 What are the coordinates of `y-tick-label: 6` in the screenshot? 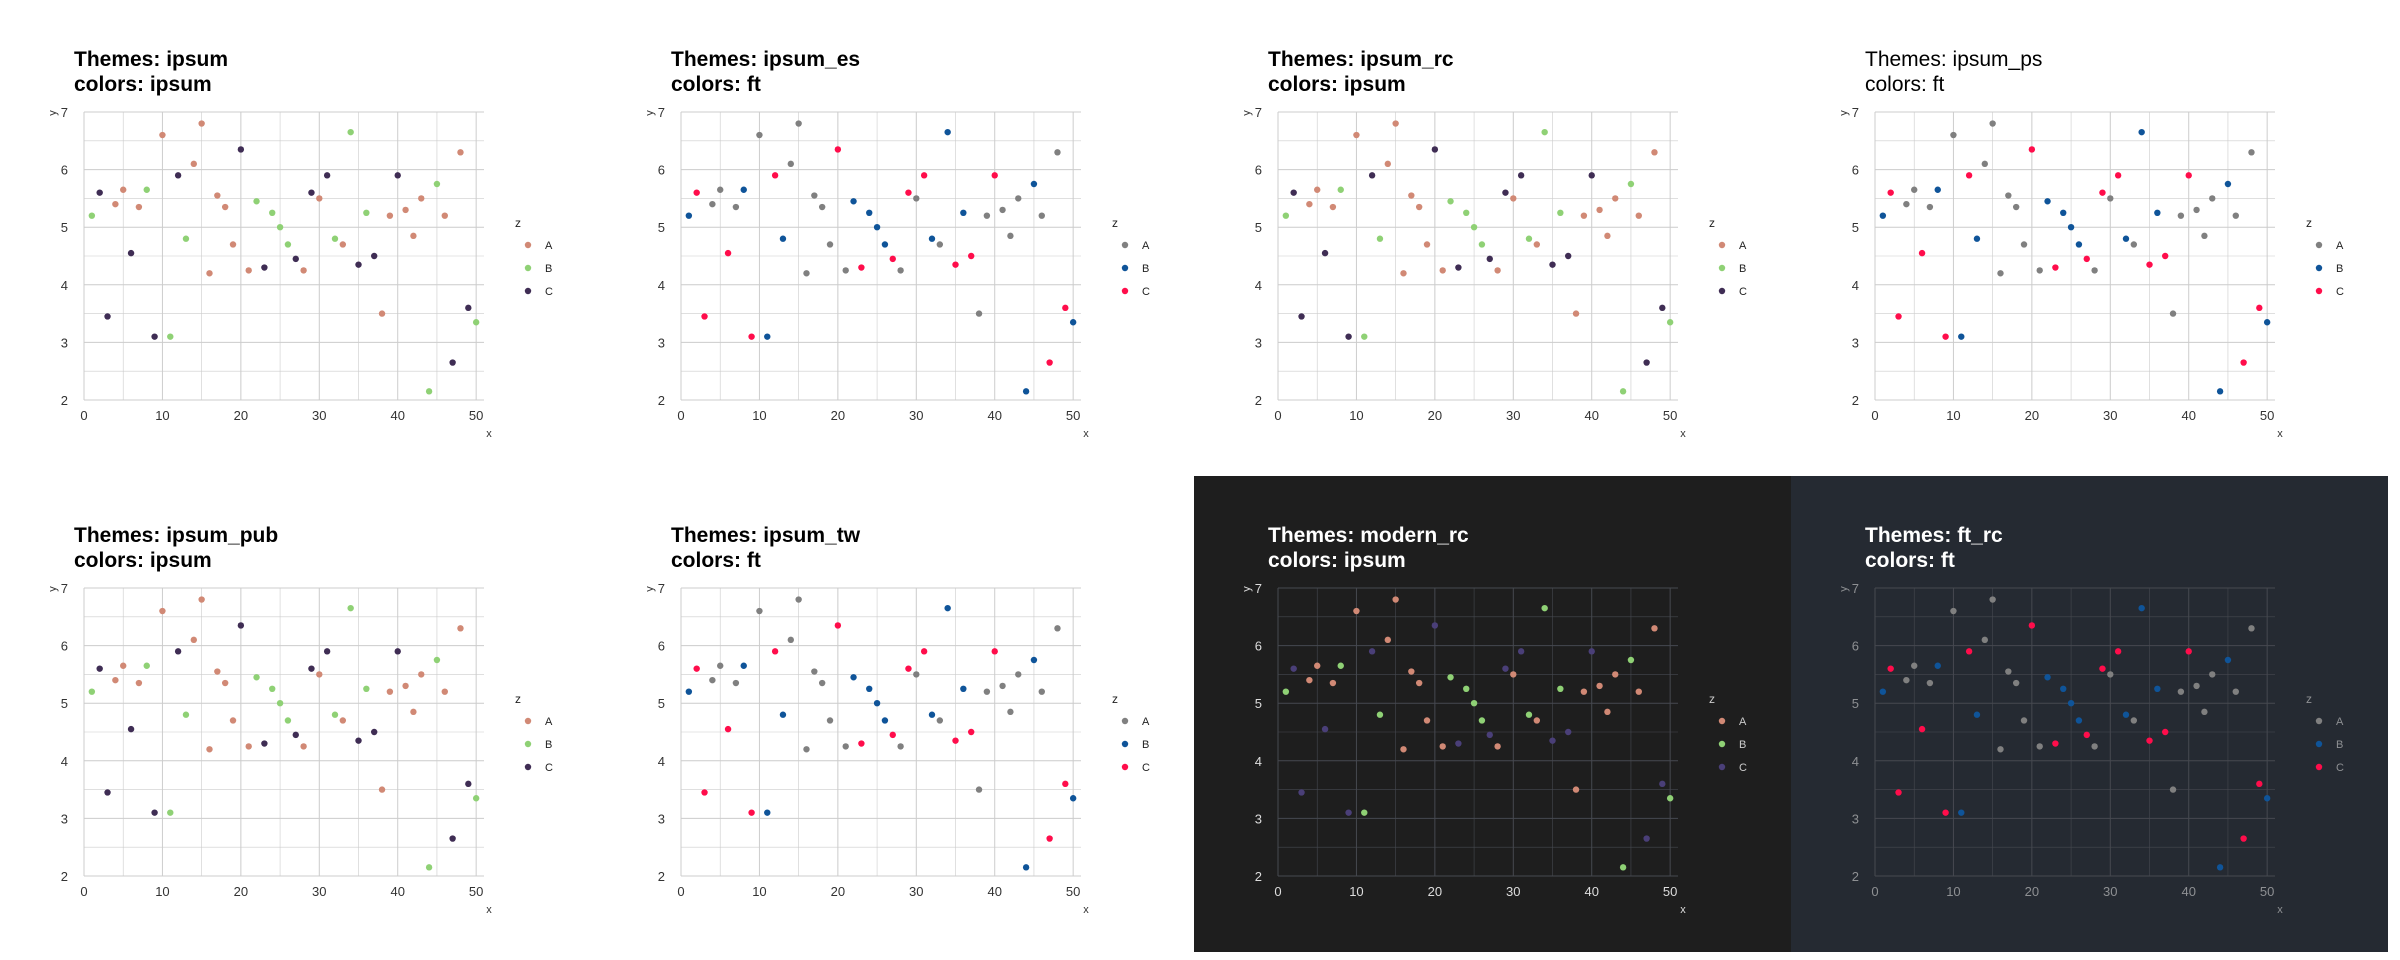 It's located at (1855, 170).